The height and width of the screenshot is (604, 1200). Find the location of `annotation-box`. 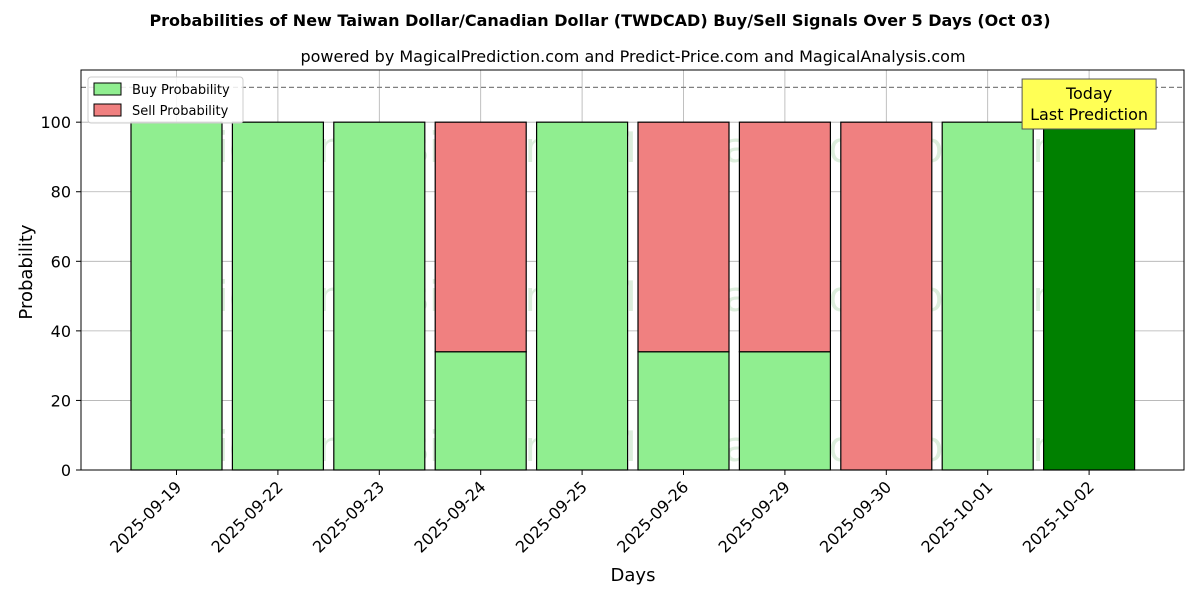

annotation-box is located at coordinates (1089, 104).